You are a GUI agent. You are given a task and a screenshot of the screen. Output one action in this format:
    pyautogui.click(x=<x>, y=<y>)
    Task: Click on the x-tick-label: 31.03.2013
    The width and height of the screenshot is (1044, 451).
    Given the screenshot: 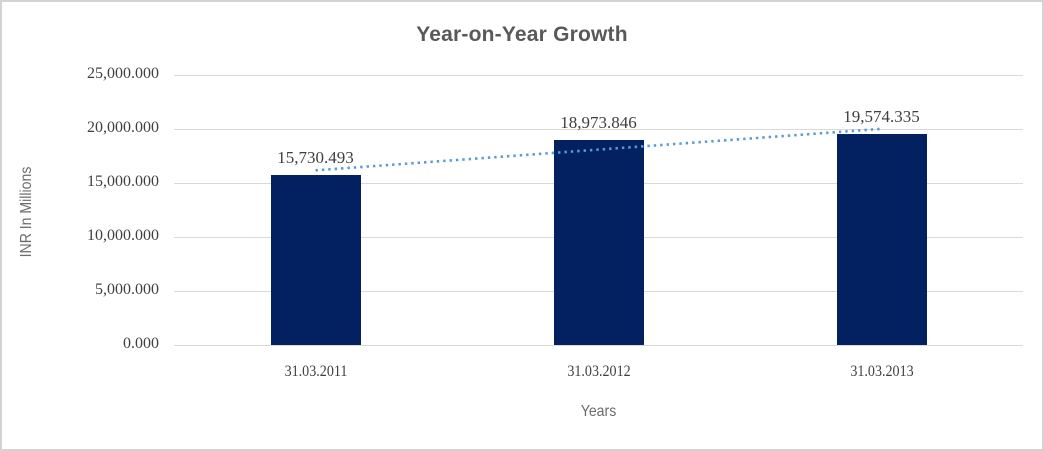 What is the action you would take?
    pyautogui.click(x=881, y=371)
    